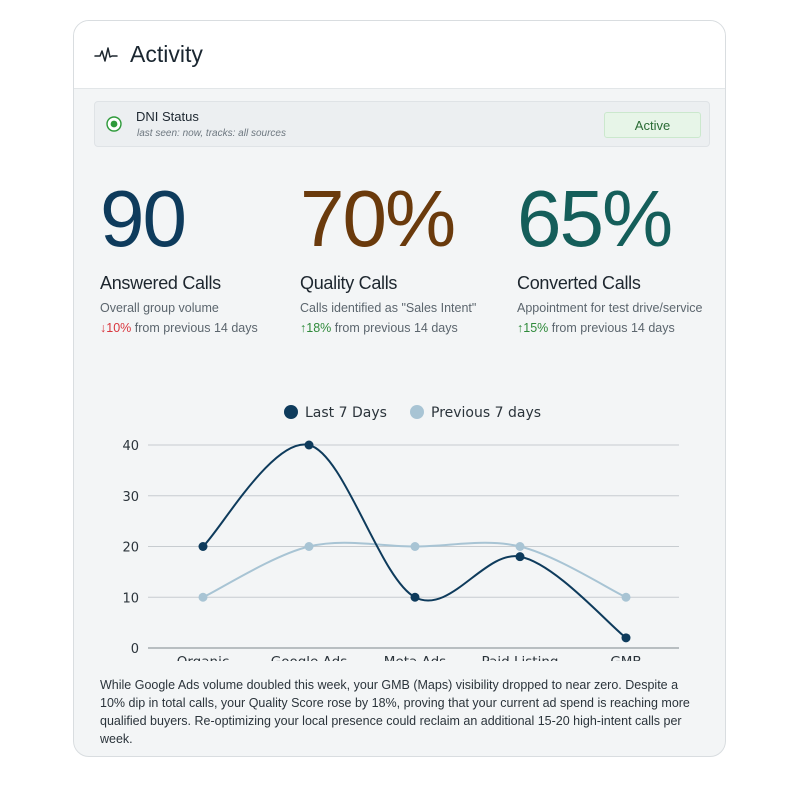  Describe the element at coordinates (159, 308) in the screenshot. I see `metric-description: Overall group volume` at that location.